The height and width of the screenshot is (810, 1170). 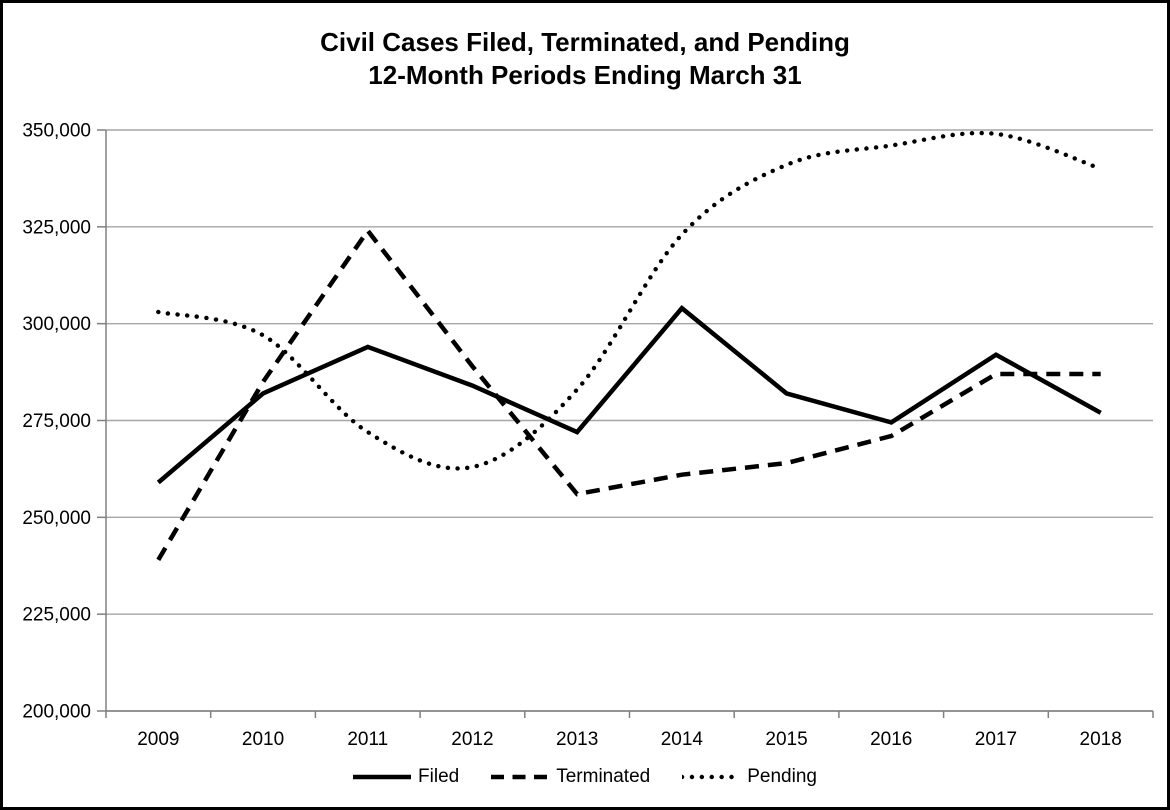 I want to click on x-axis-label: 2018, so click(x=1101, y=739).